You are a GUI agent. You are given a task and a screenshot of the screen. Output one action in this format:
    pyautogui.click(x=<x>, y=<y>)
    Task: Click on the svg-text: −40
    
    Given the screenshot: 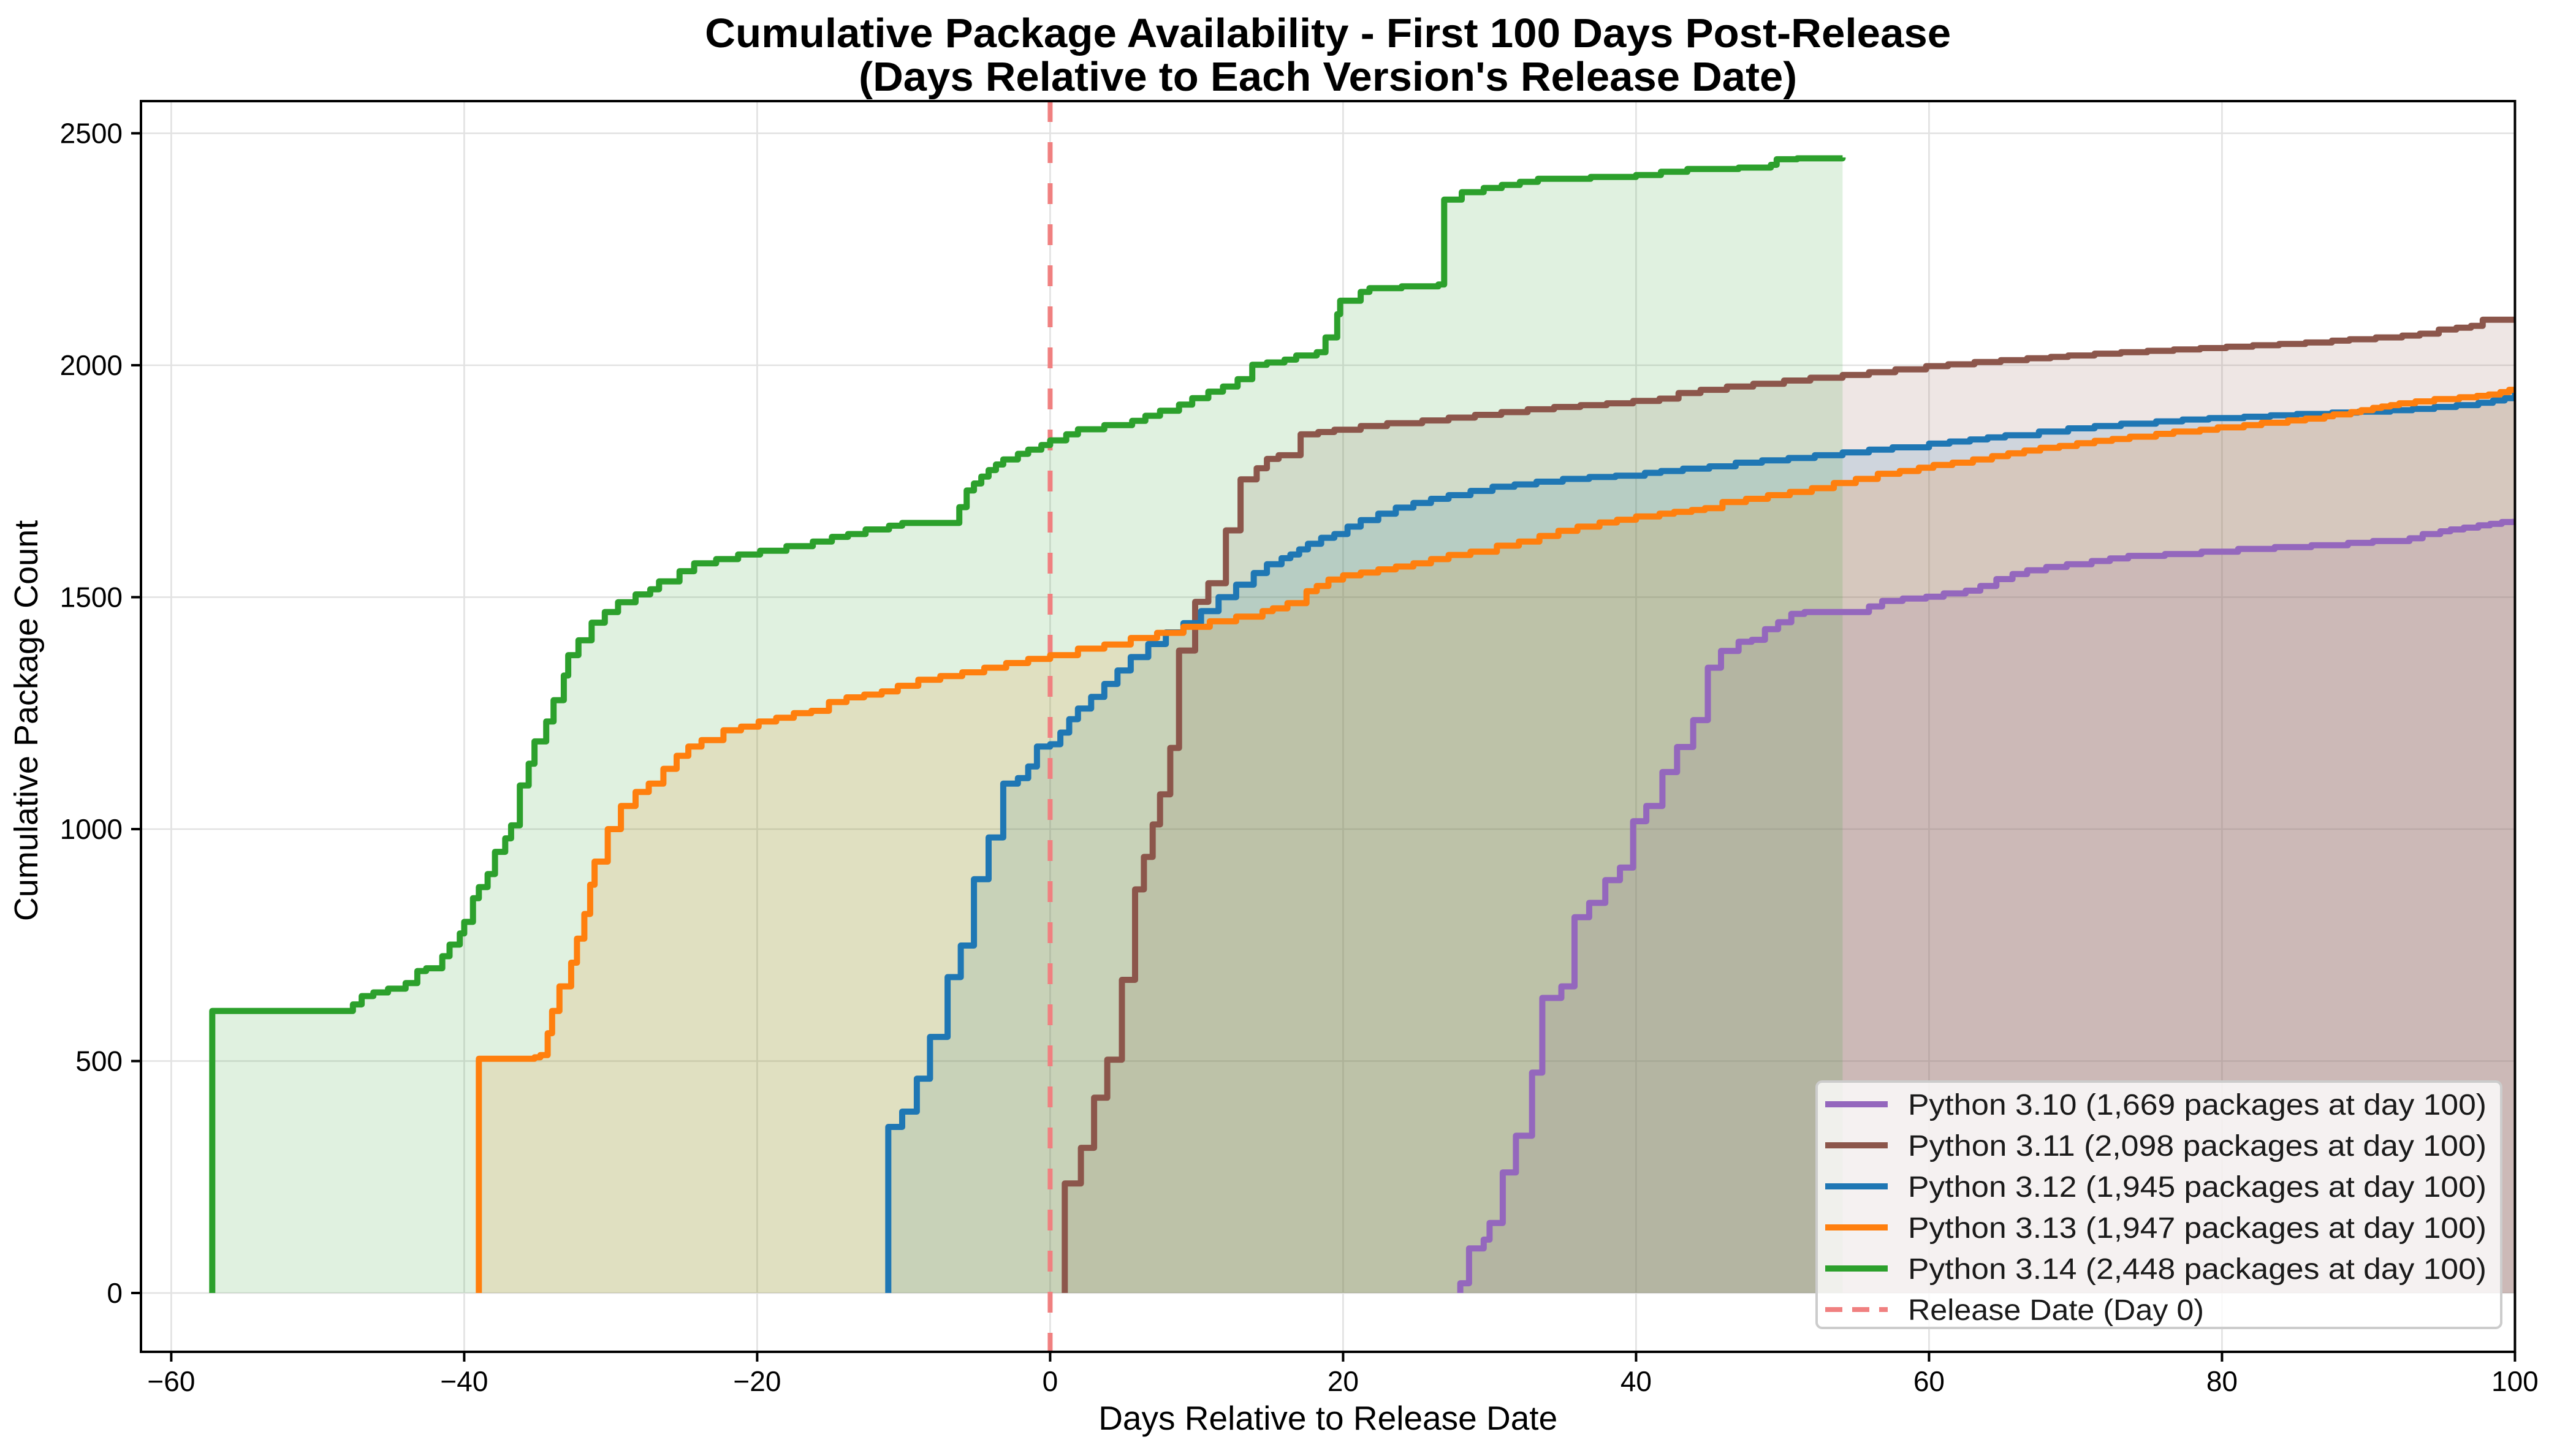 What is the action you would take?
    pyautogui.click(x=464, y=1381)
    